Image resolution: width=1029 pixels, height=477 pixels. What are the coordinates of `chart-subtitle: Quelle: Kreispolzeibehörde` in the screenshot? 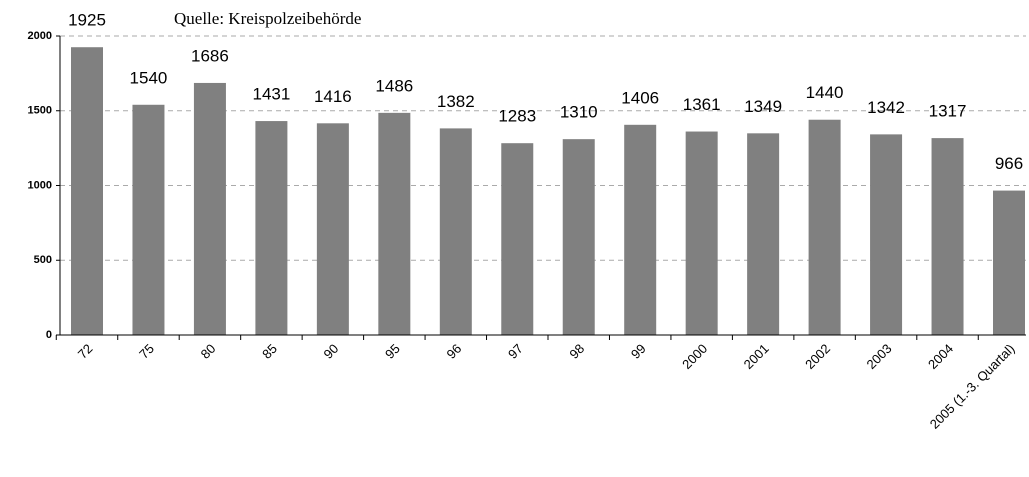 It's located at (267, 18).